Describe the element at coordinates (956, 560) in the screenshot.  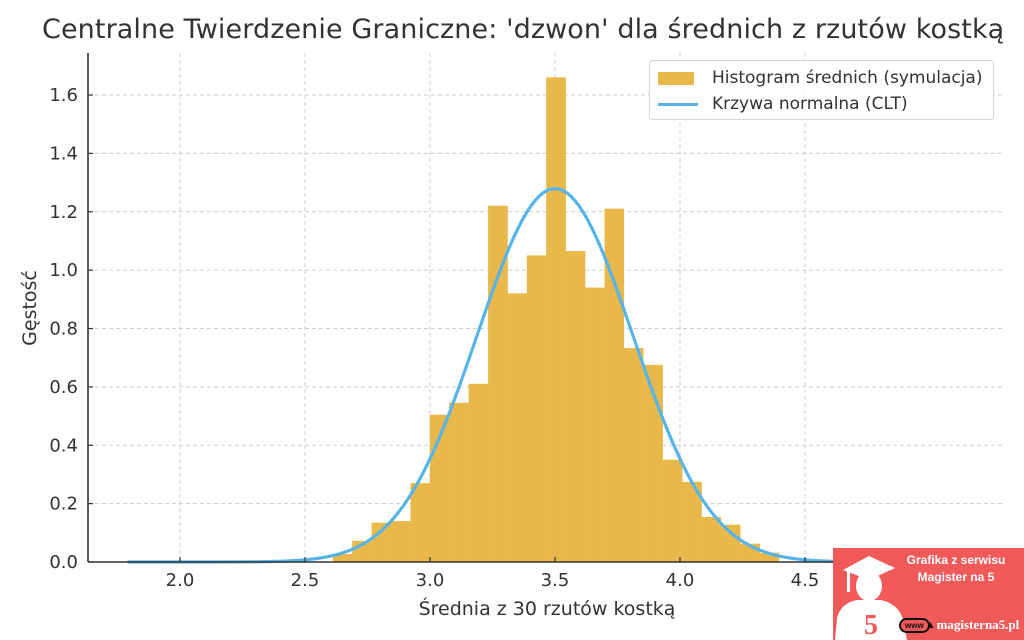
I see `watermark-line1: Grafika z serwisu` at that location.